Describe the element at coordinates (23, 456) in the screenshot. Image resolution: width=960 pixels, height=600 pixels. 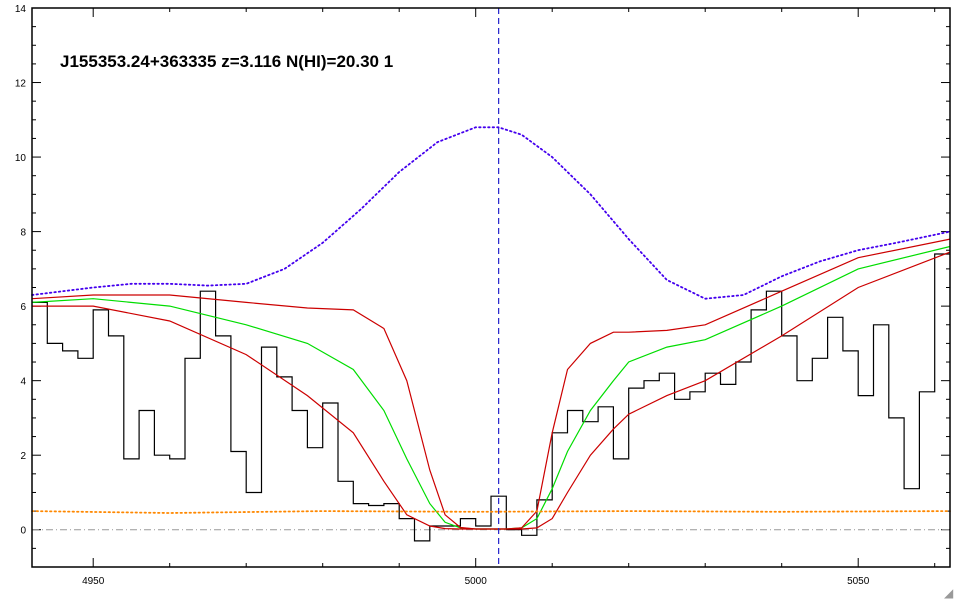
I see `y-tick-label: 2` at that location.